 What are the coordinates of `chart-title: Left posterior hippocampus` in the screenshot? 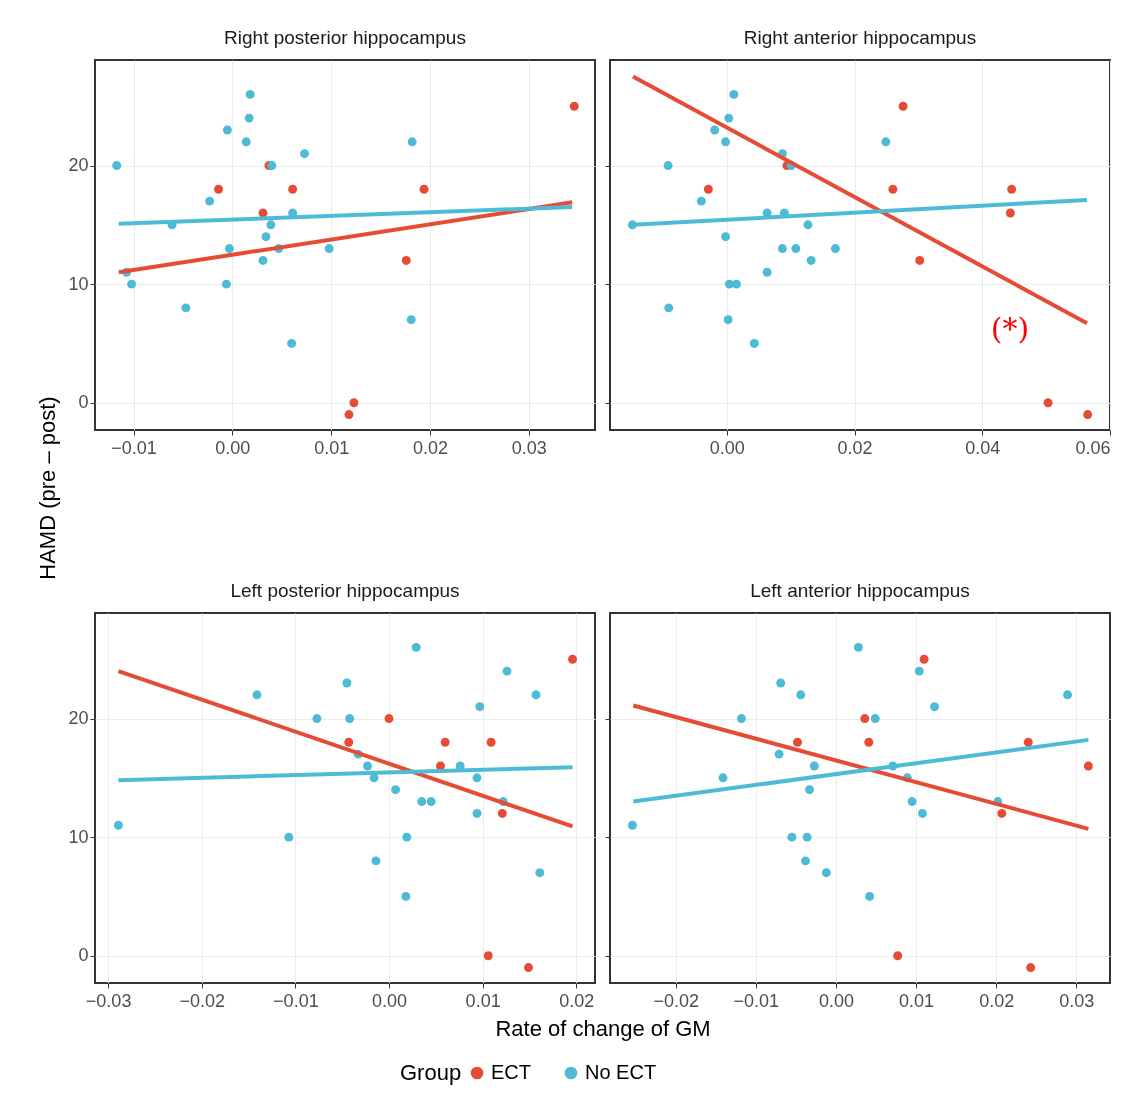 It's located at (345, 590).